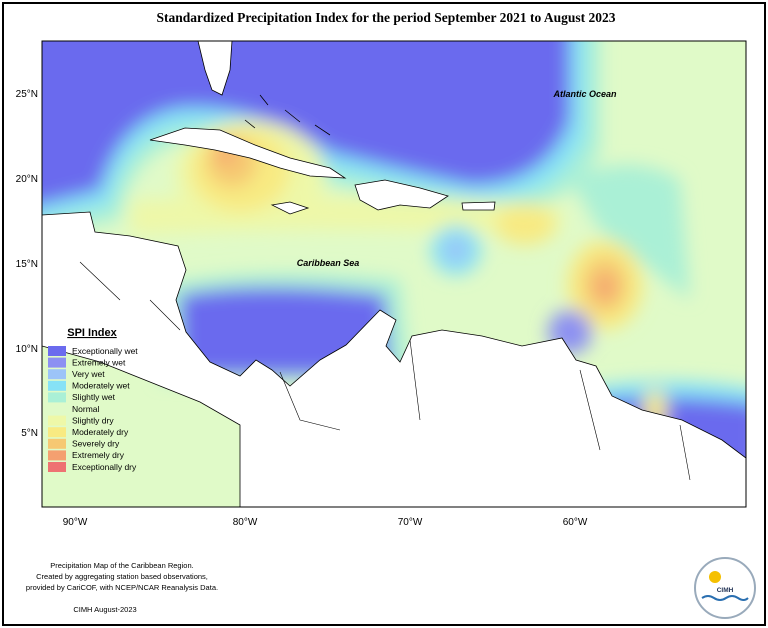 The image size is (768, 628). I want to click on bahamas, so click(287, 115).